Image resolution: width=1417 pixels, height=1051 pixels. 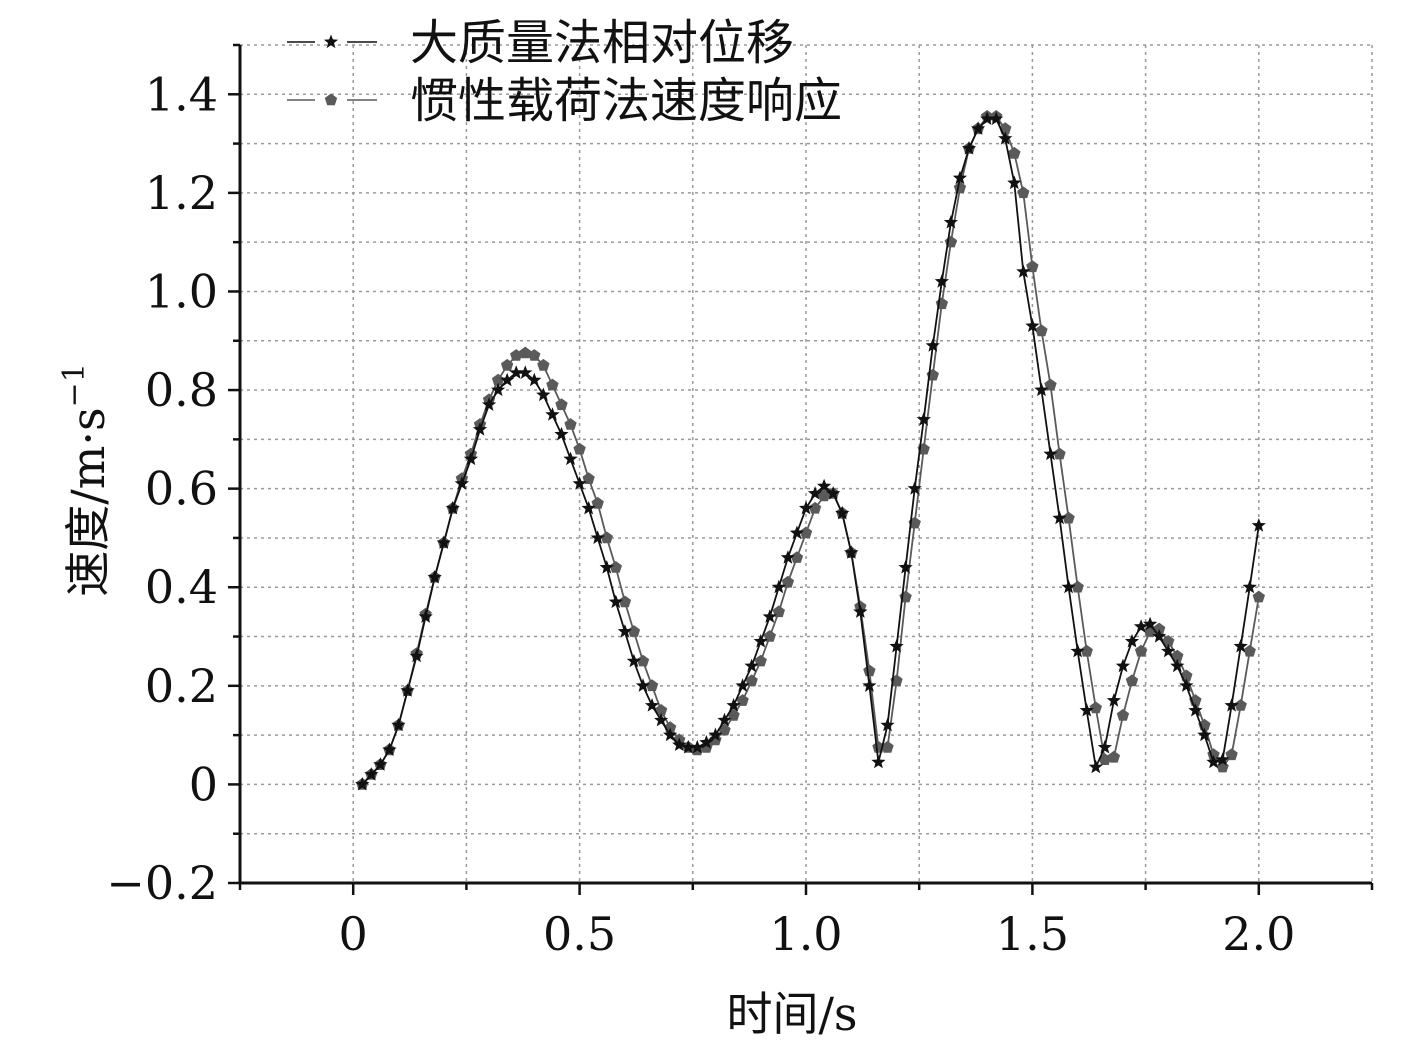 I want to click on y-tick-label: 0.8, so click(x=181, y=390).